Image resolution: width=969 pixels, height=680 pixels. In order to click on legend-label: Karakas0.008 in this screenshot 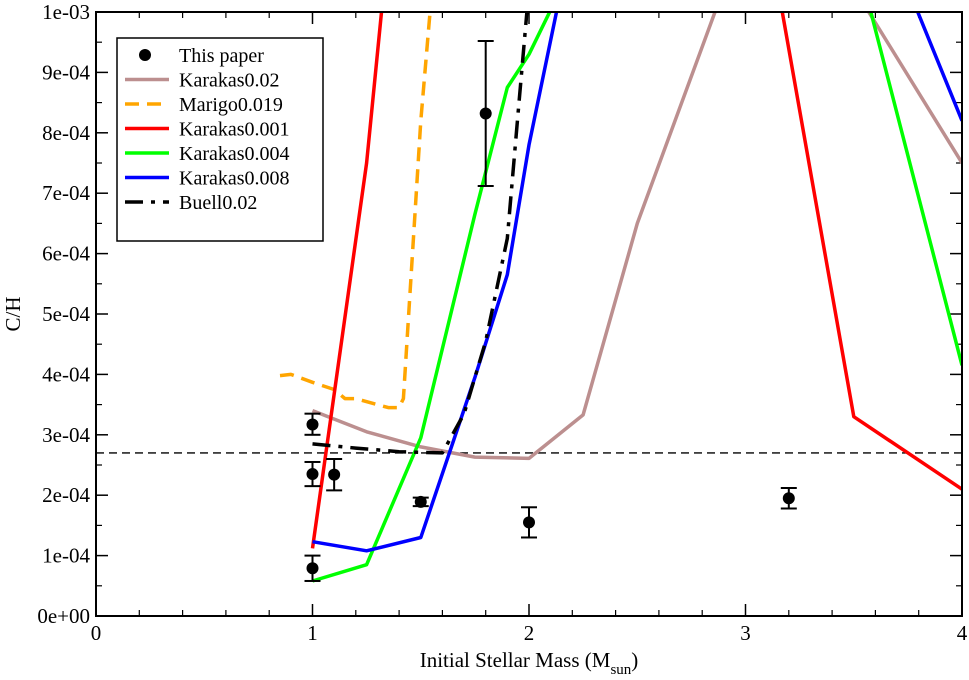, I will do `click(234, 179)`.